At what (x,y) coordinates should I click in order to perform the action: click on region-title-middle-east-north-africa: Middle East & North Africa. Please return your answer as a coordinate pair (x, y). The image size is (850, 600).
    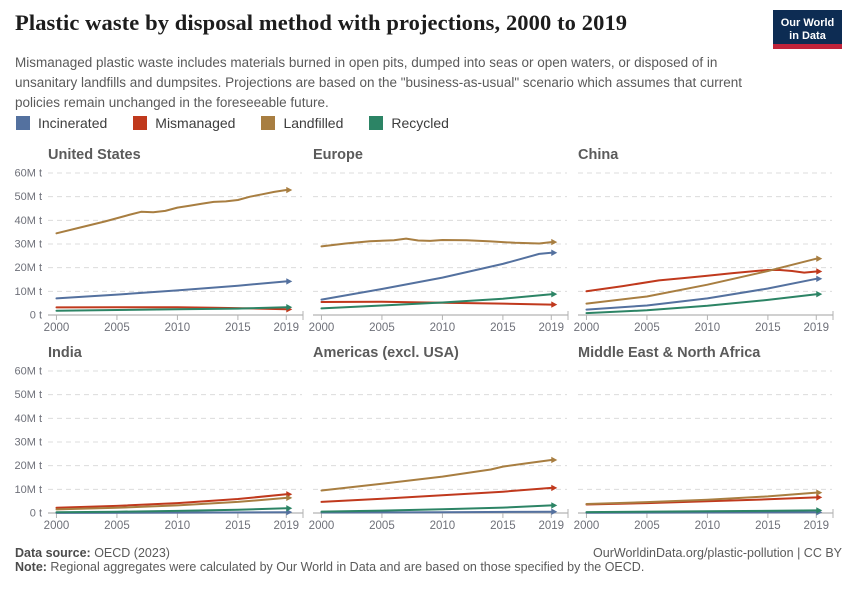
    Looking at the image, I should click on (669, 353).